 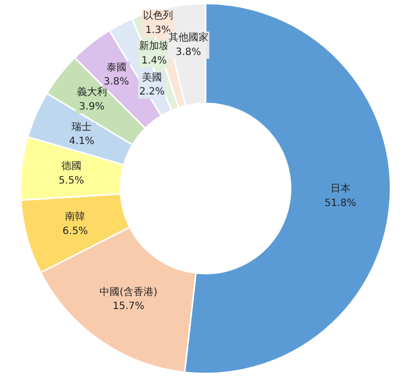 What do you see at coordinates (152, 92) in the screenshot?
I see `data-label: 2.2%` at bounding box center [152, 92].